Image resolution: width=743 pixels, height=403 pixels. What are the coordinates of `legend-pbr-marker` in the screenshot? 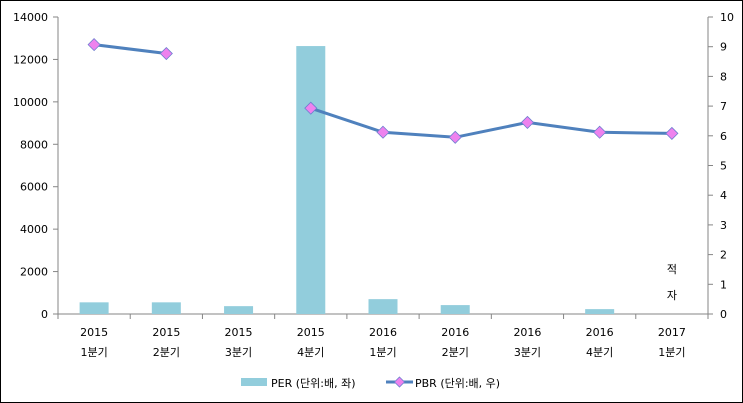 It's located at (399, 382).